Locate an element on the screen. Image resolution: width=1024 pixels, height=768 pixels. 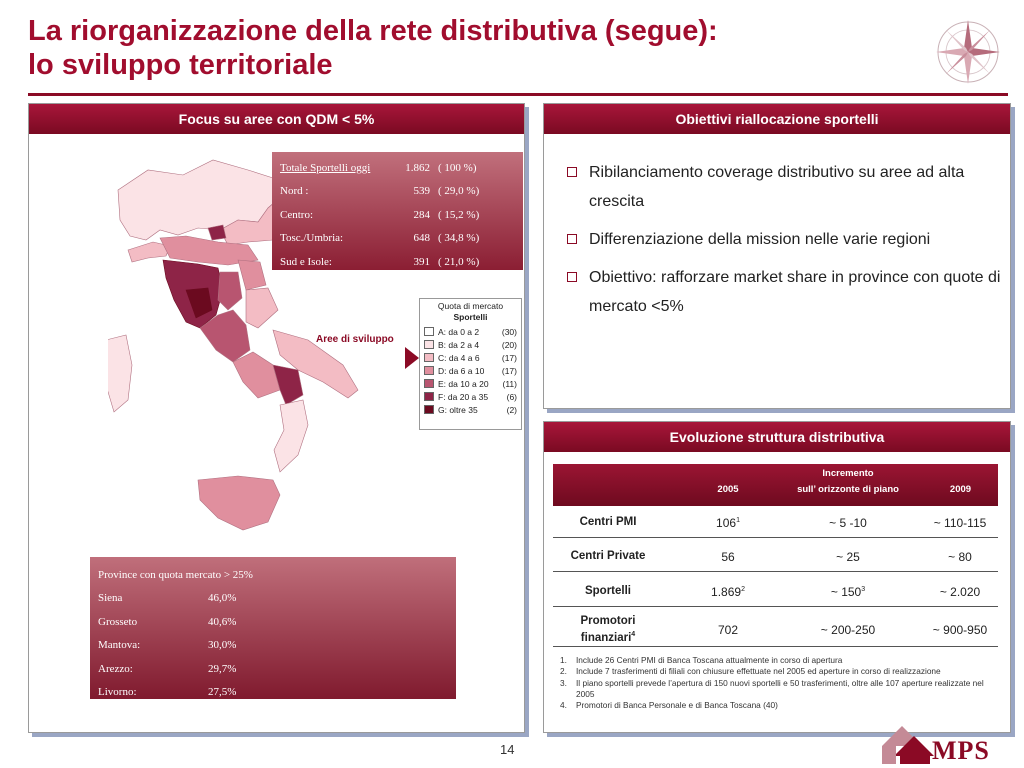
header-2005: 2005 is located at coordinates (728, 489).